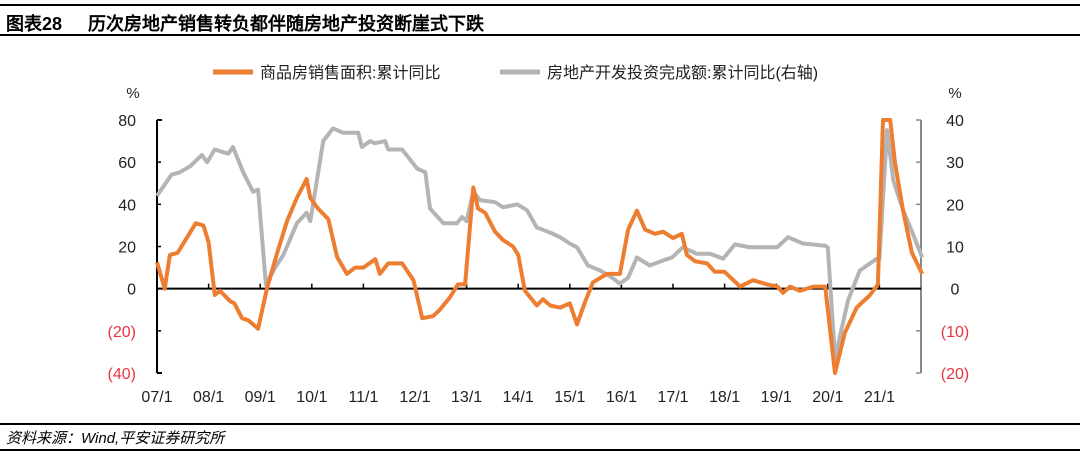 Image resolution: width=1080 pixels, height=455 pixels. What do you see at coordinates (115, 438) in the screenshot?
I see `source-note: 资料来源：Wind,平安证券研究所` at bounding box center [115, 438].